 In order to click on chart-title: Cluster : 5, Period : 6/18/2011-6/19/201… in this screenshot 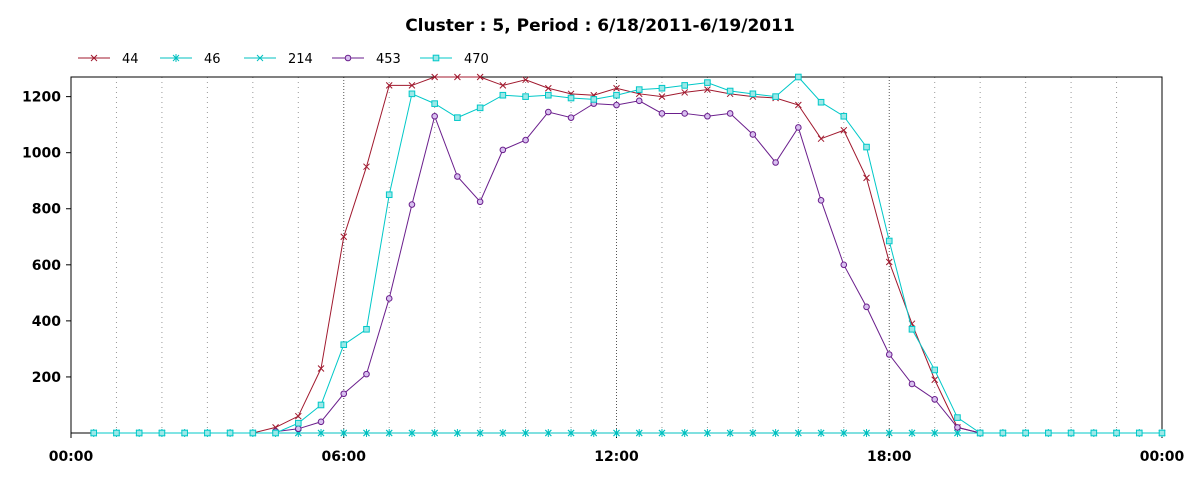, I will do `click(600, 26)`.